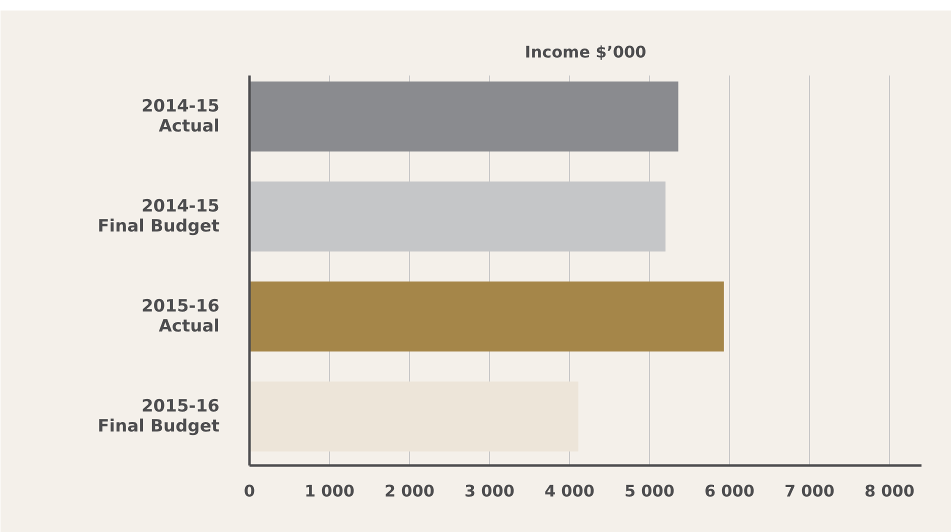 The image size is (951, 532). I want to click on x-tick-label: 1 000, so click(329, 491).